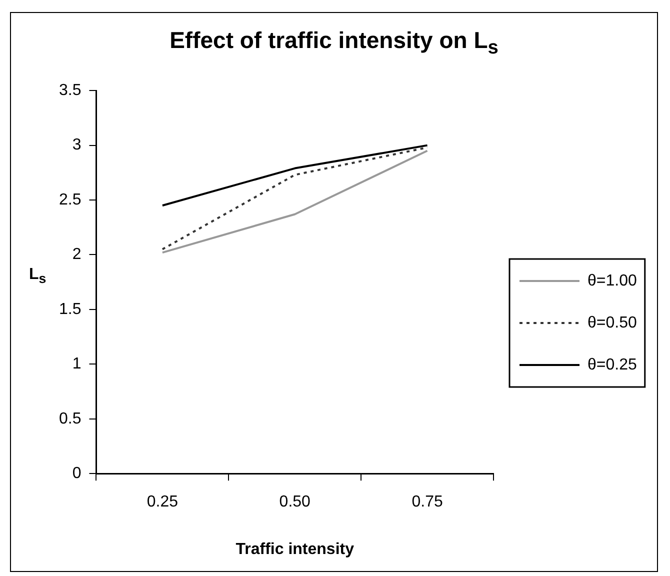  Describe the element at coordinates (77, 364) in the screenshot. I see `y-tick-label: 1` at that location.